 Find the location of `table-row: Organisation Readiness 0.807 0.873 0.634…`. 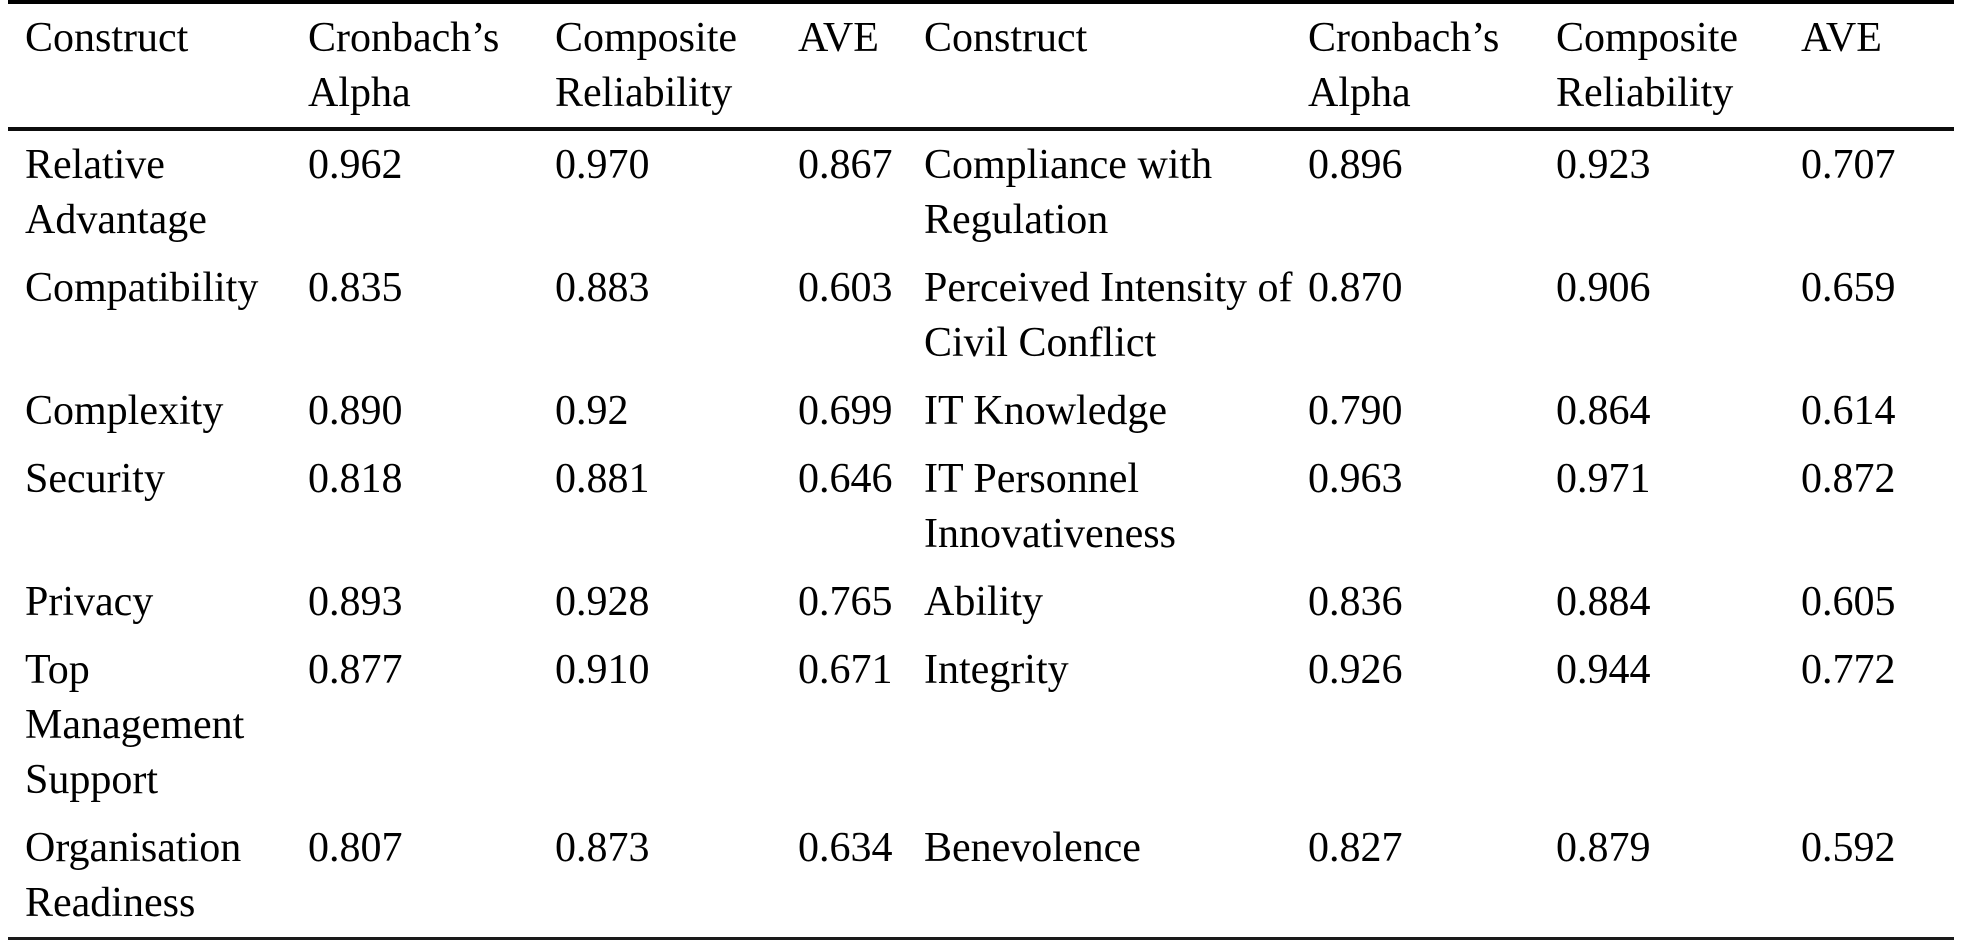

table-row: Organisation Readiness 0.807 0.873 0.634… is located at coordinates (981, 876).